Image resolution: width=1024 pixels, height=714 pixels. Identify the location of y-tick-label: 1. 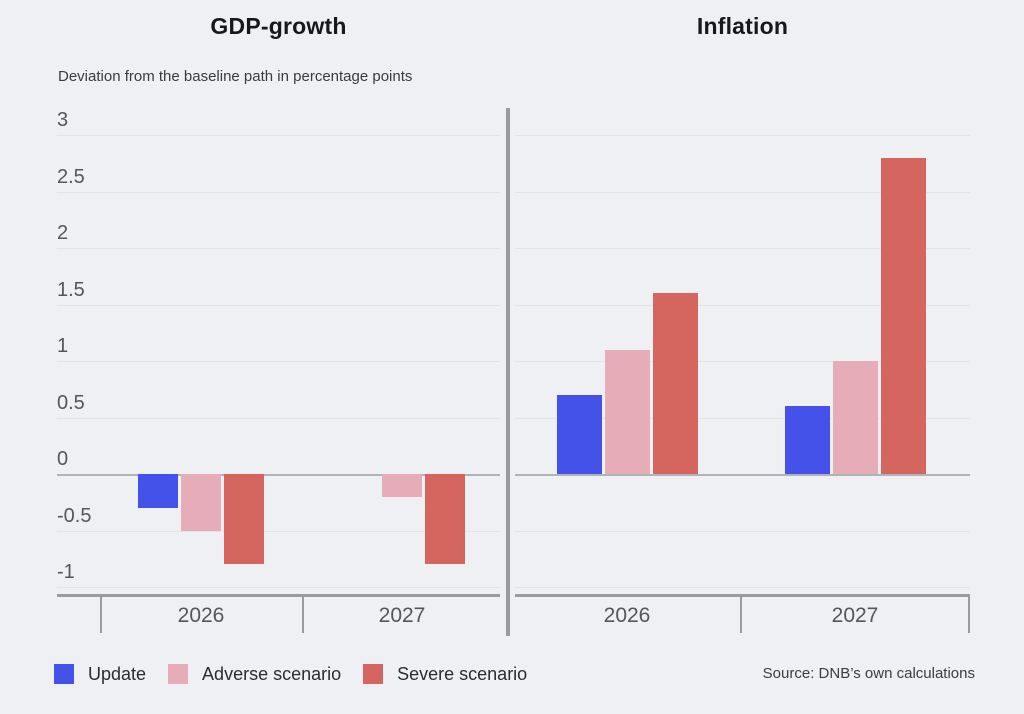
(63, 346).